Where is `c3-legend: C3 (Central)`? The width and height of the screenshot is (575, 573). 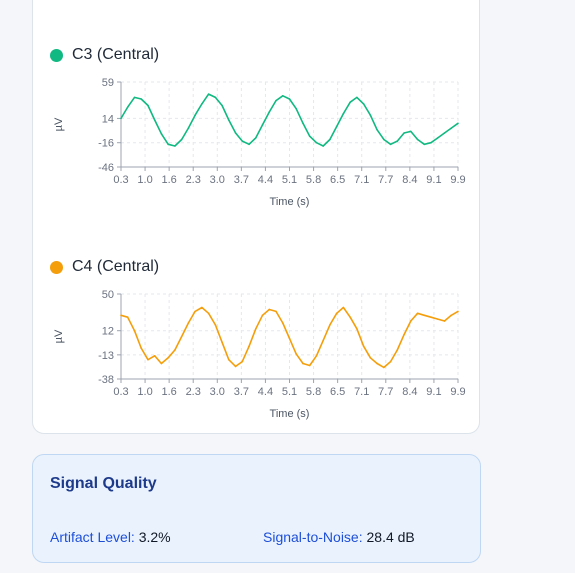 c3-legend: C3 (Central) is located at coordinates (104, 55).